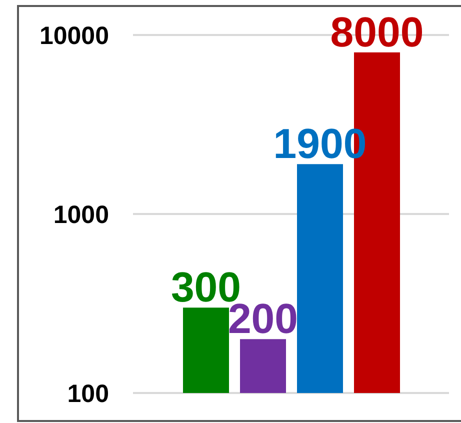 The width and height of the screenshot is (461, 423). What do you see at coordinates (88, 394) in the screenshot?
I see `y-tick-label: 100` at bounding box center [88, 394].